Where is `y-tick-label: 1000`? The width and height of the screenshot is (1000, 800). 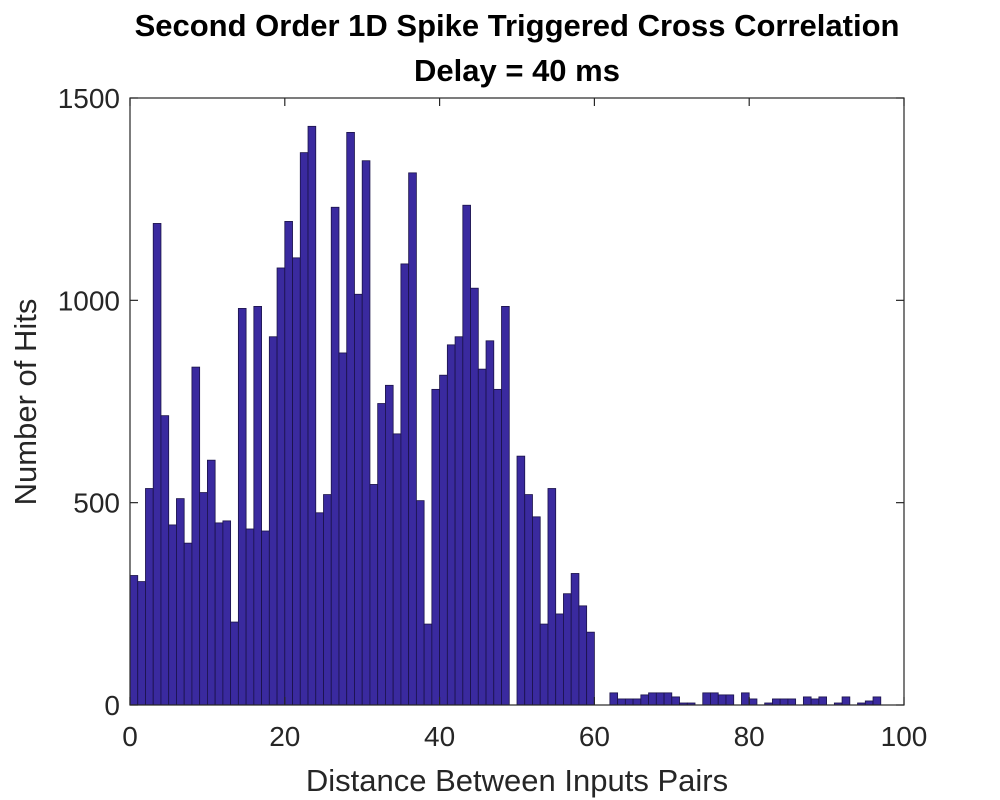 y-tick-label: 1000 is located at coordinates (89, 300).